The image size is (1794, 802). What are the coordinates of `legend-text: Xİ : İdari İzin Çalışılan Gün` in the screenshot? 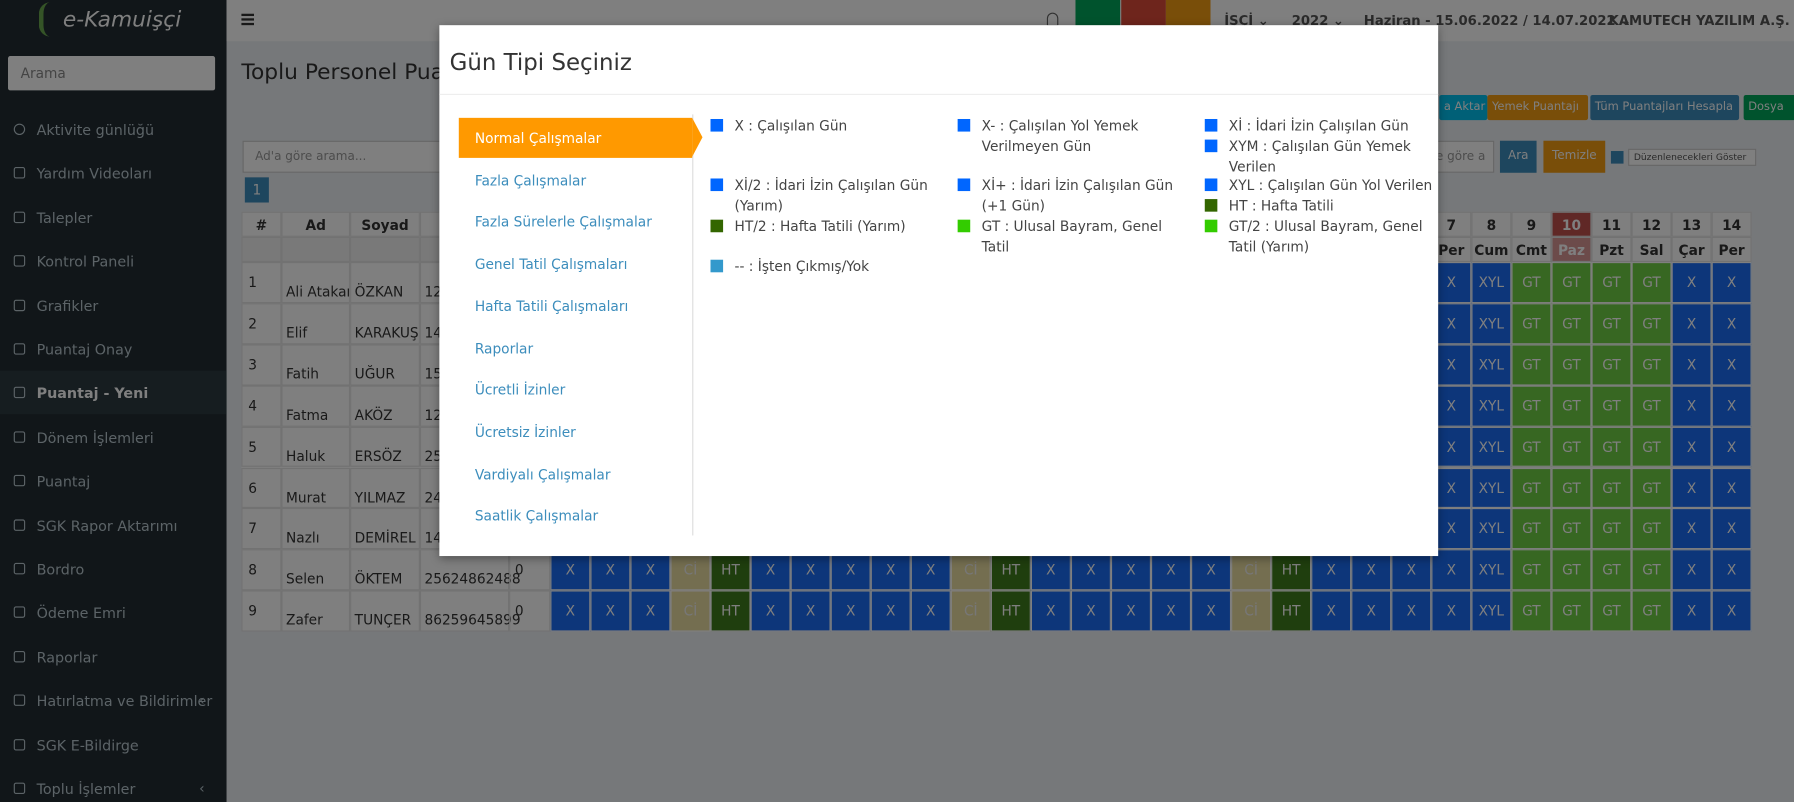 It's located at (1318, 125).